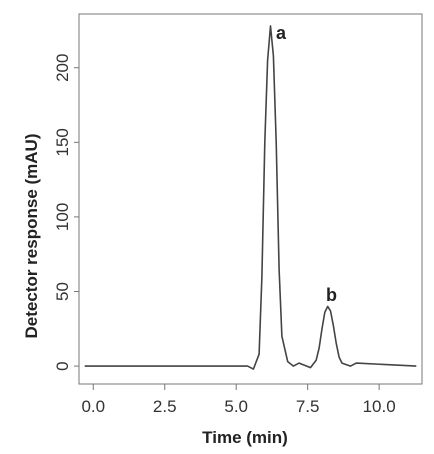 The image size is (434, 454). What do you see at coordinates (62, 291) in the screenshot?
I see `y-tick-label: 50` at bounding box center [62, 291].